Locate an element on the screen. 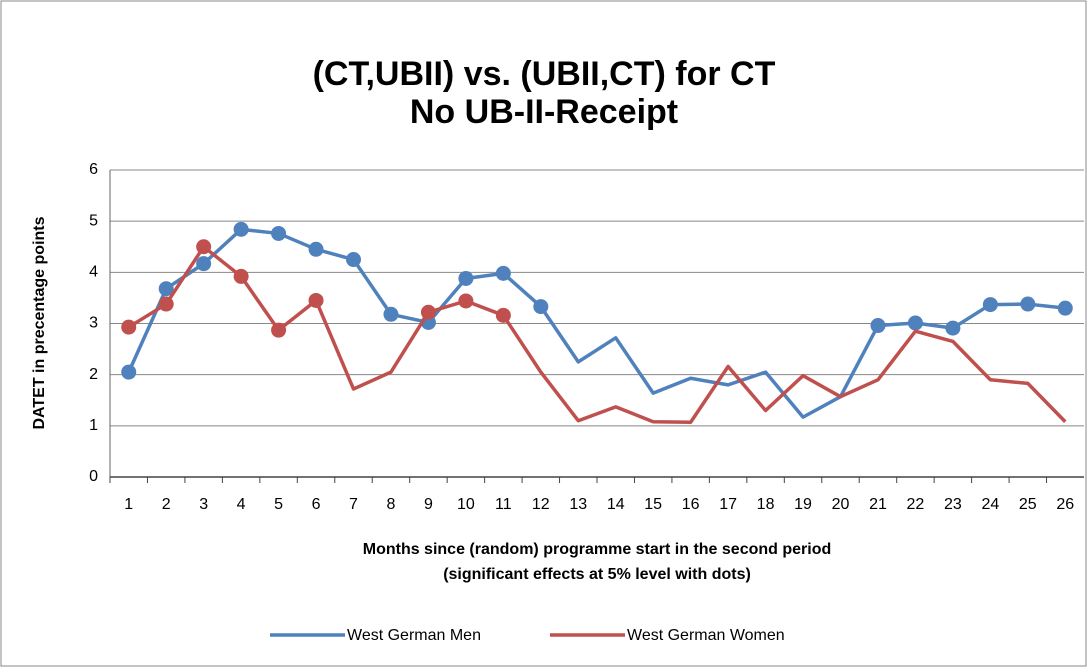  x-tick-label: 7 is located at coordinates (353, 504).